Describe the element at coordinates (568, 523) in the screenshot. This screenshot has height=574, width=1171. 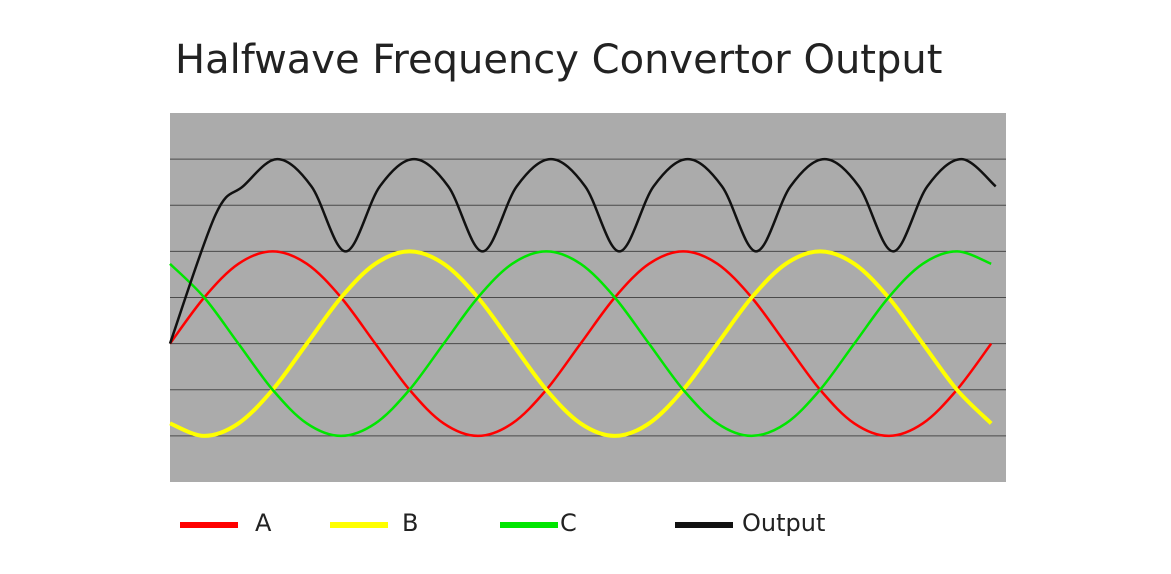
I see `legend-label: C` at that location.